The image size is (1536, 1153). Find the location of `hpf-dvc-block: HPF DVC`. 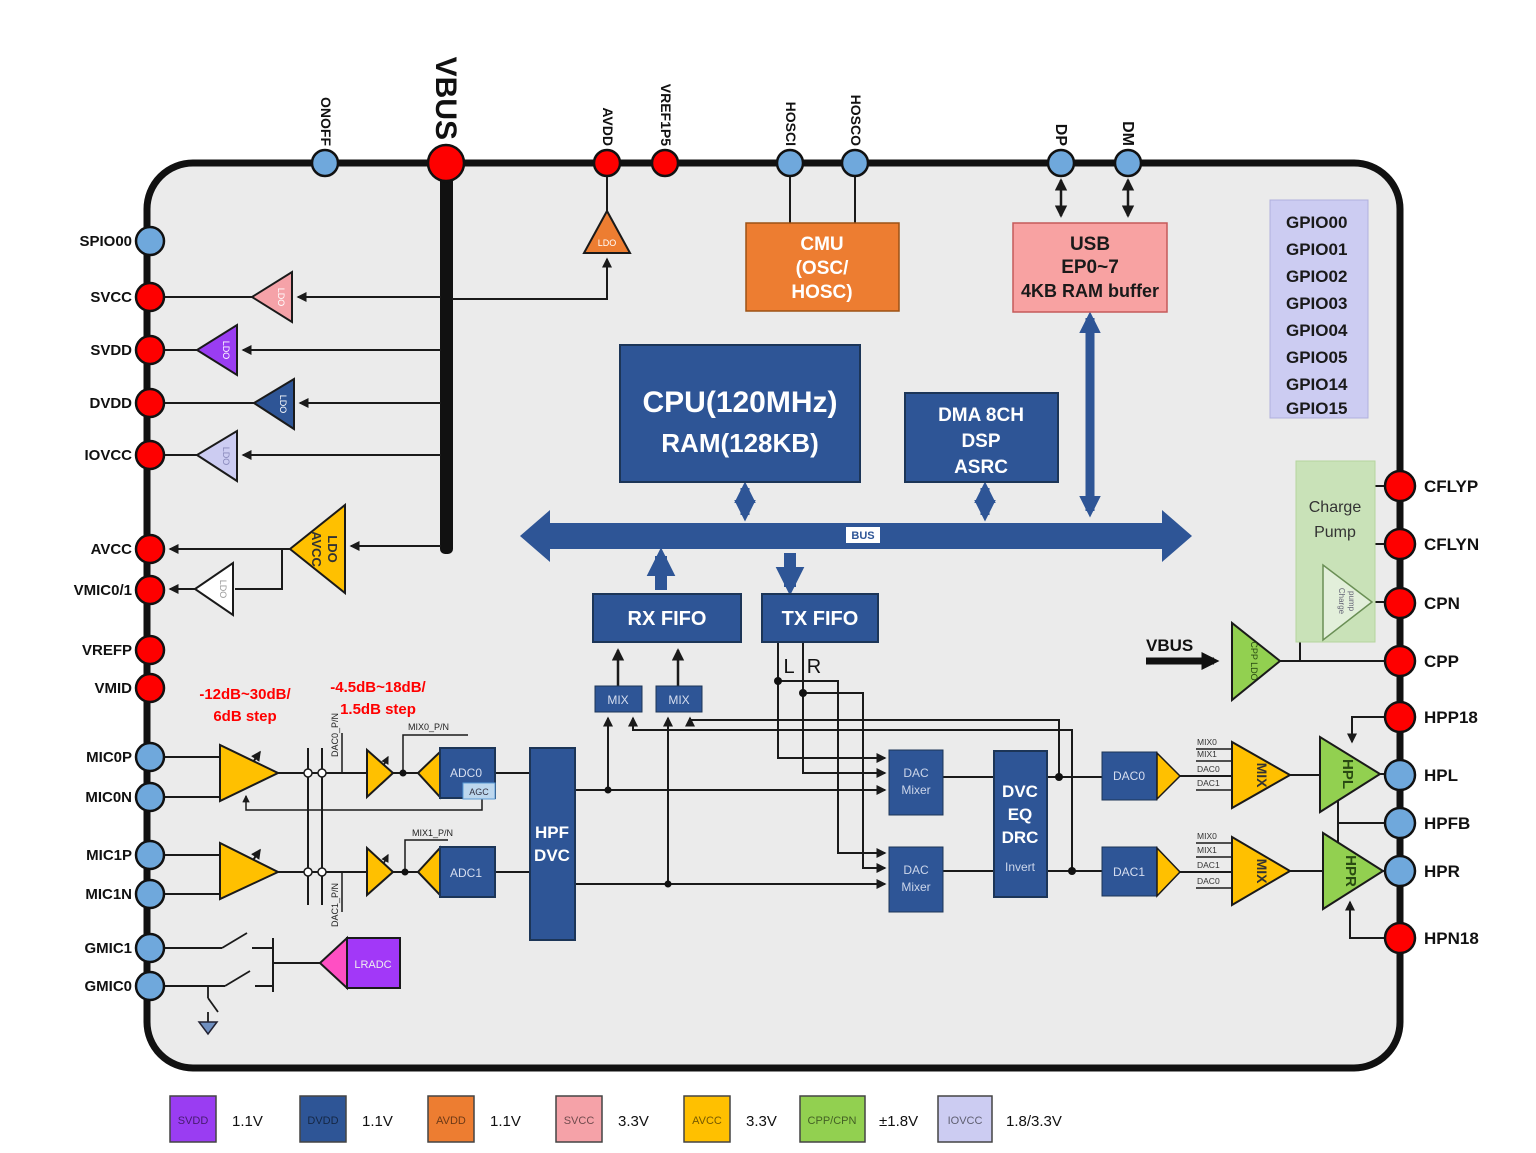

hpf-dvc-block: HPF DVC is located at coordinates (552, 844).